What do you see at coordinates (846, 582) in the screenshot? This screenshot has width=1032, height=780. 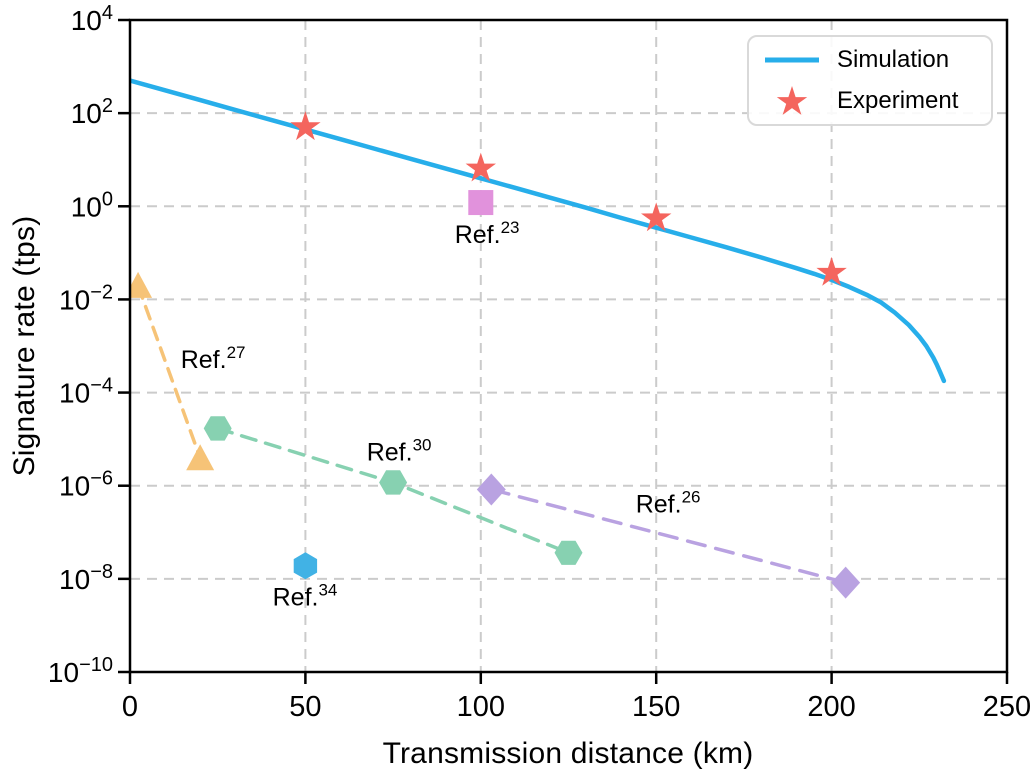 I see `Ref.26-diamond-marker-204km` at bounding box center [846, 582].